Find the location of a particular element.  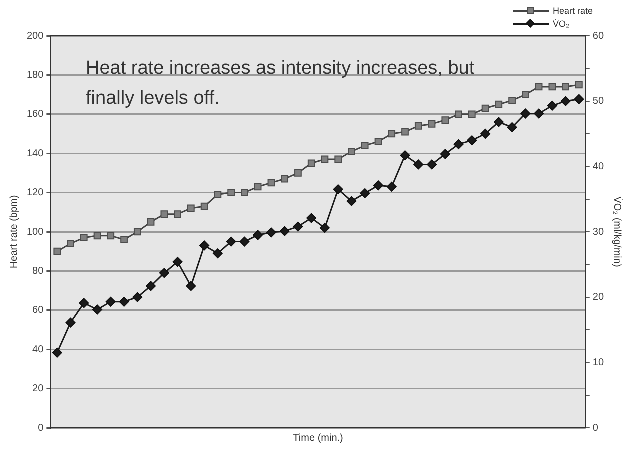

y2-tick-label: 40 is located at coordinates (598, 166).